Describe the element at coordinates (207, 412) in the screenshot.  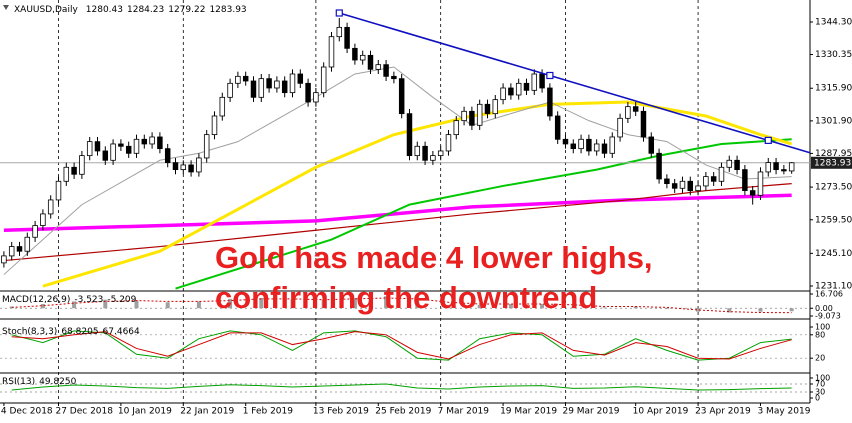
I see `x-tick-label: 22 Jan 2019` at that location.